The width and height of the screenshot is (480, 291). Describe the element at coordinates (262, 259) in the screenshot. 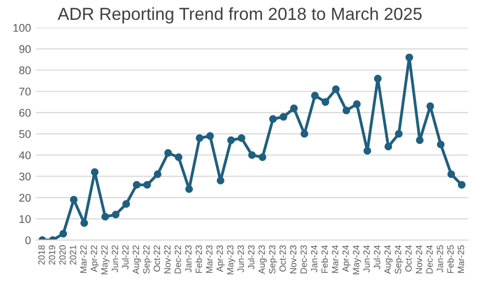

I see `x-tick-label: Aug-23` at that location.